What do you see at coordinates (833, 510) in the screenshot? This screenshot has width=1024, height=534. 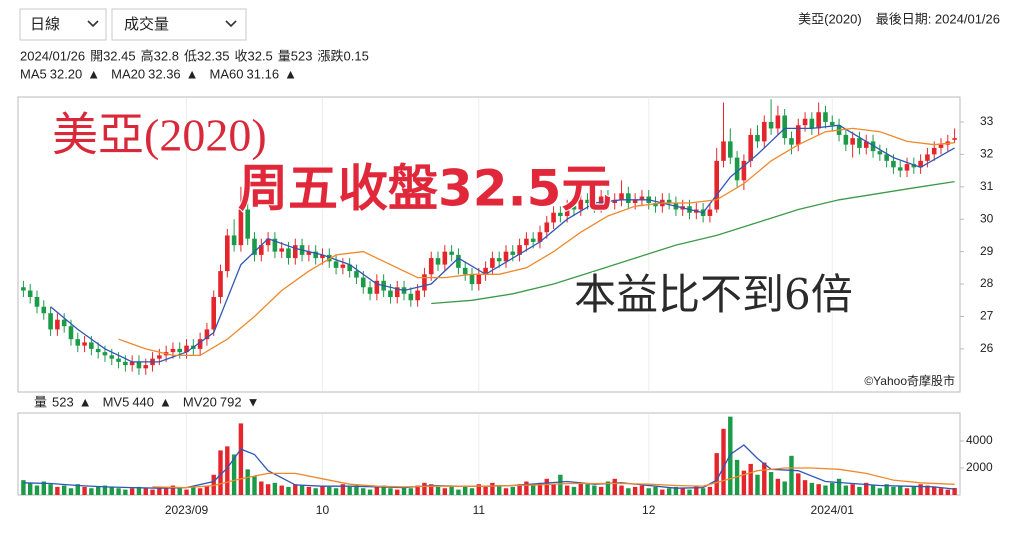 I see `x-tick-label: 2024/01` at bounding box center [833, 510].